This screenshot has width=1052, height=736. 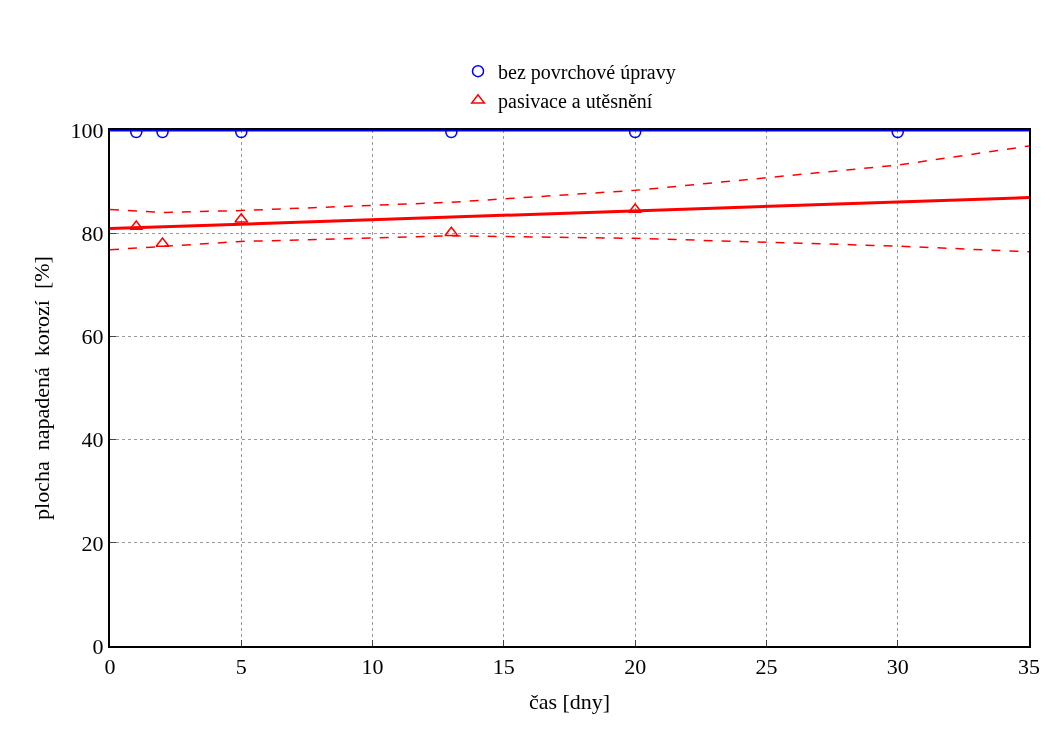 I want to click on x-axis-title: čas [dny], so click(x=569, y=701).